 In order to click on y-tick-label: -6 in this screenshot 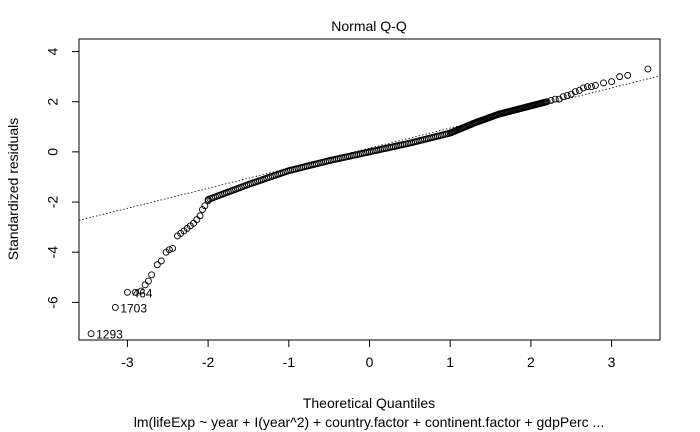, I will do `click(53, 302)`.